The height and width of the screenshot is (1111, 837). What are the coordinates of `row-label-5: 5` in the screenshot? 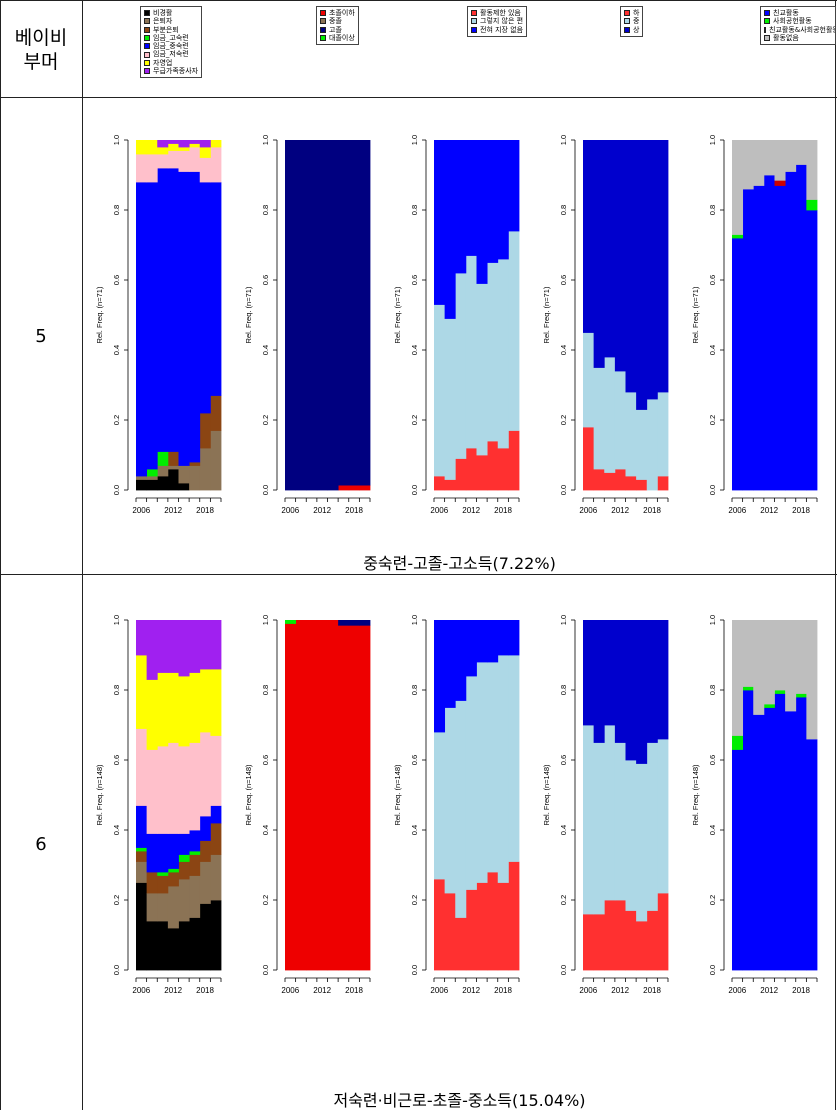 It's located at (41, 336).